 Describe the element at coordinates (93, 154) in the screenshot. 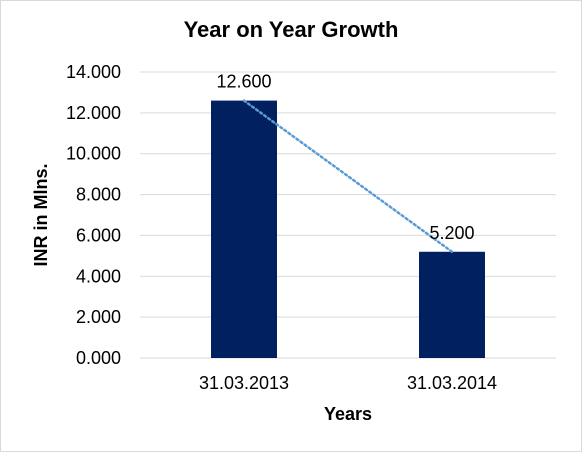

I see `y-tick-label: 10.000` at that location.